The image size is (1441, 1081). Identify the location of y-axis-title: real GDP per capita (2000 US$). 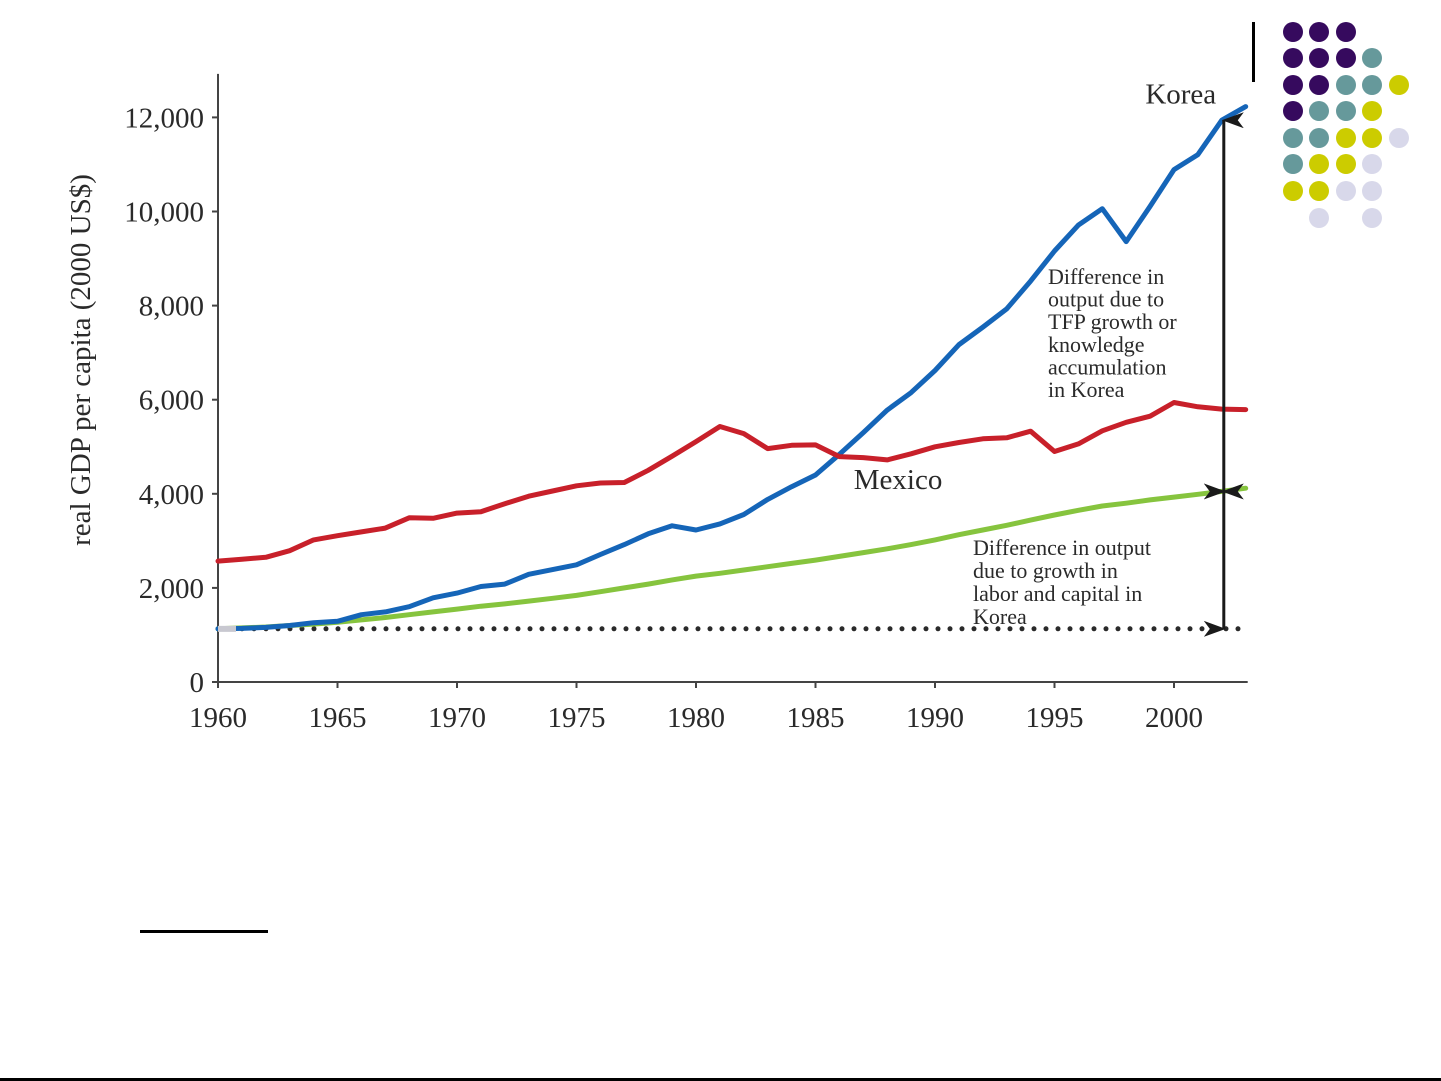
(81, 360).